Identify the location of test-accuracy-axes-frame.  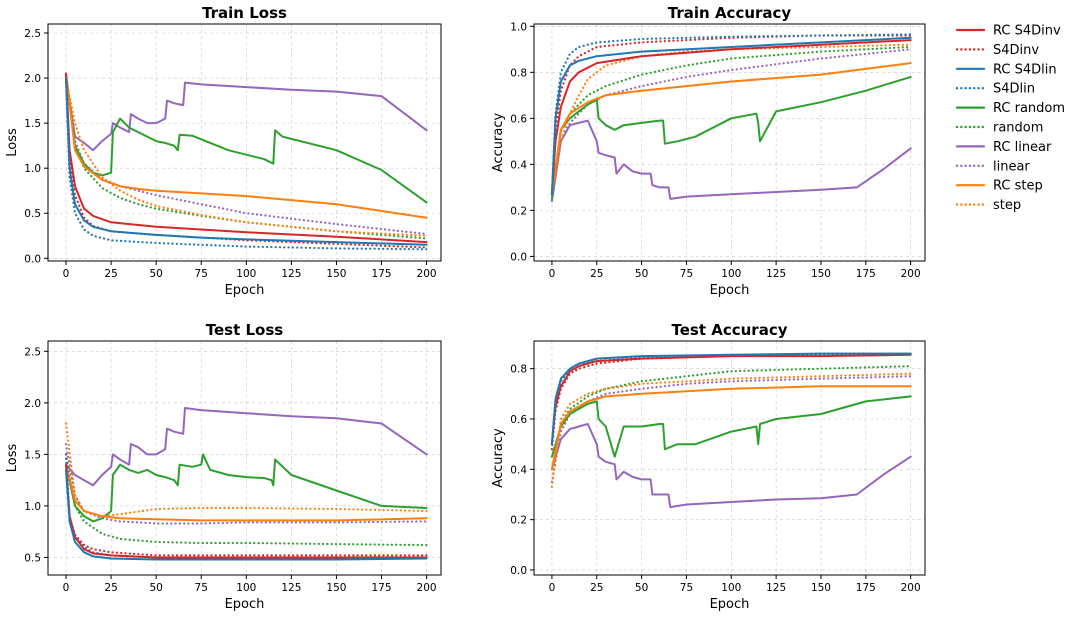
(729, 458).